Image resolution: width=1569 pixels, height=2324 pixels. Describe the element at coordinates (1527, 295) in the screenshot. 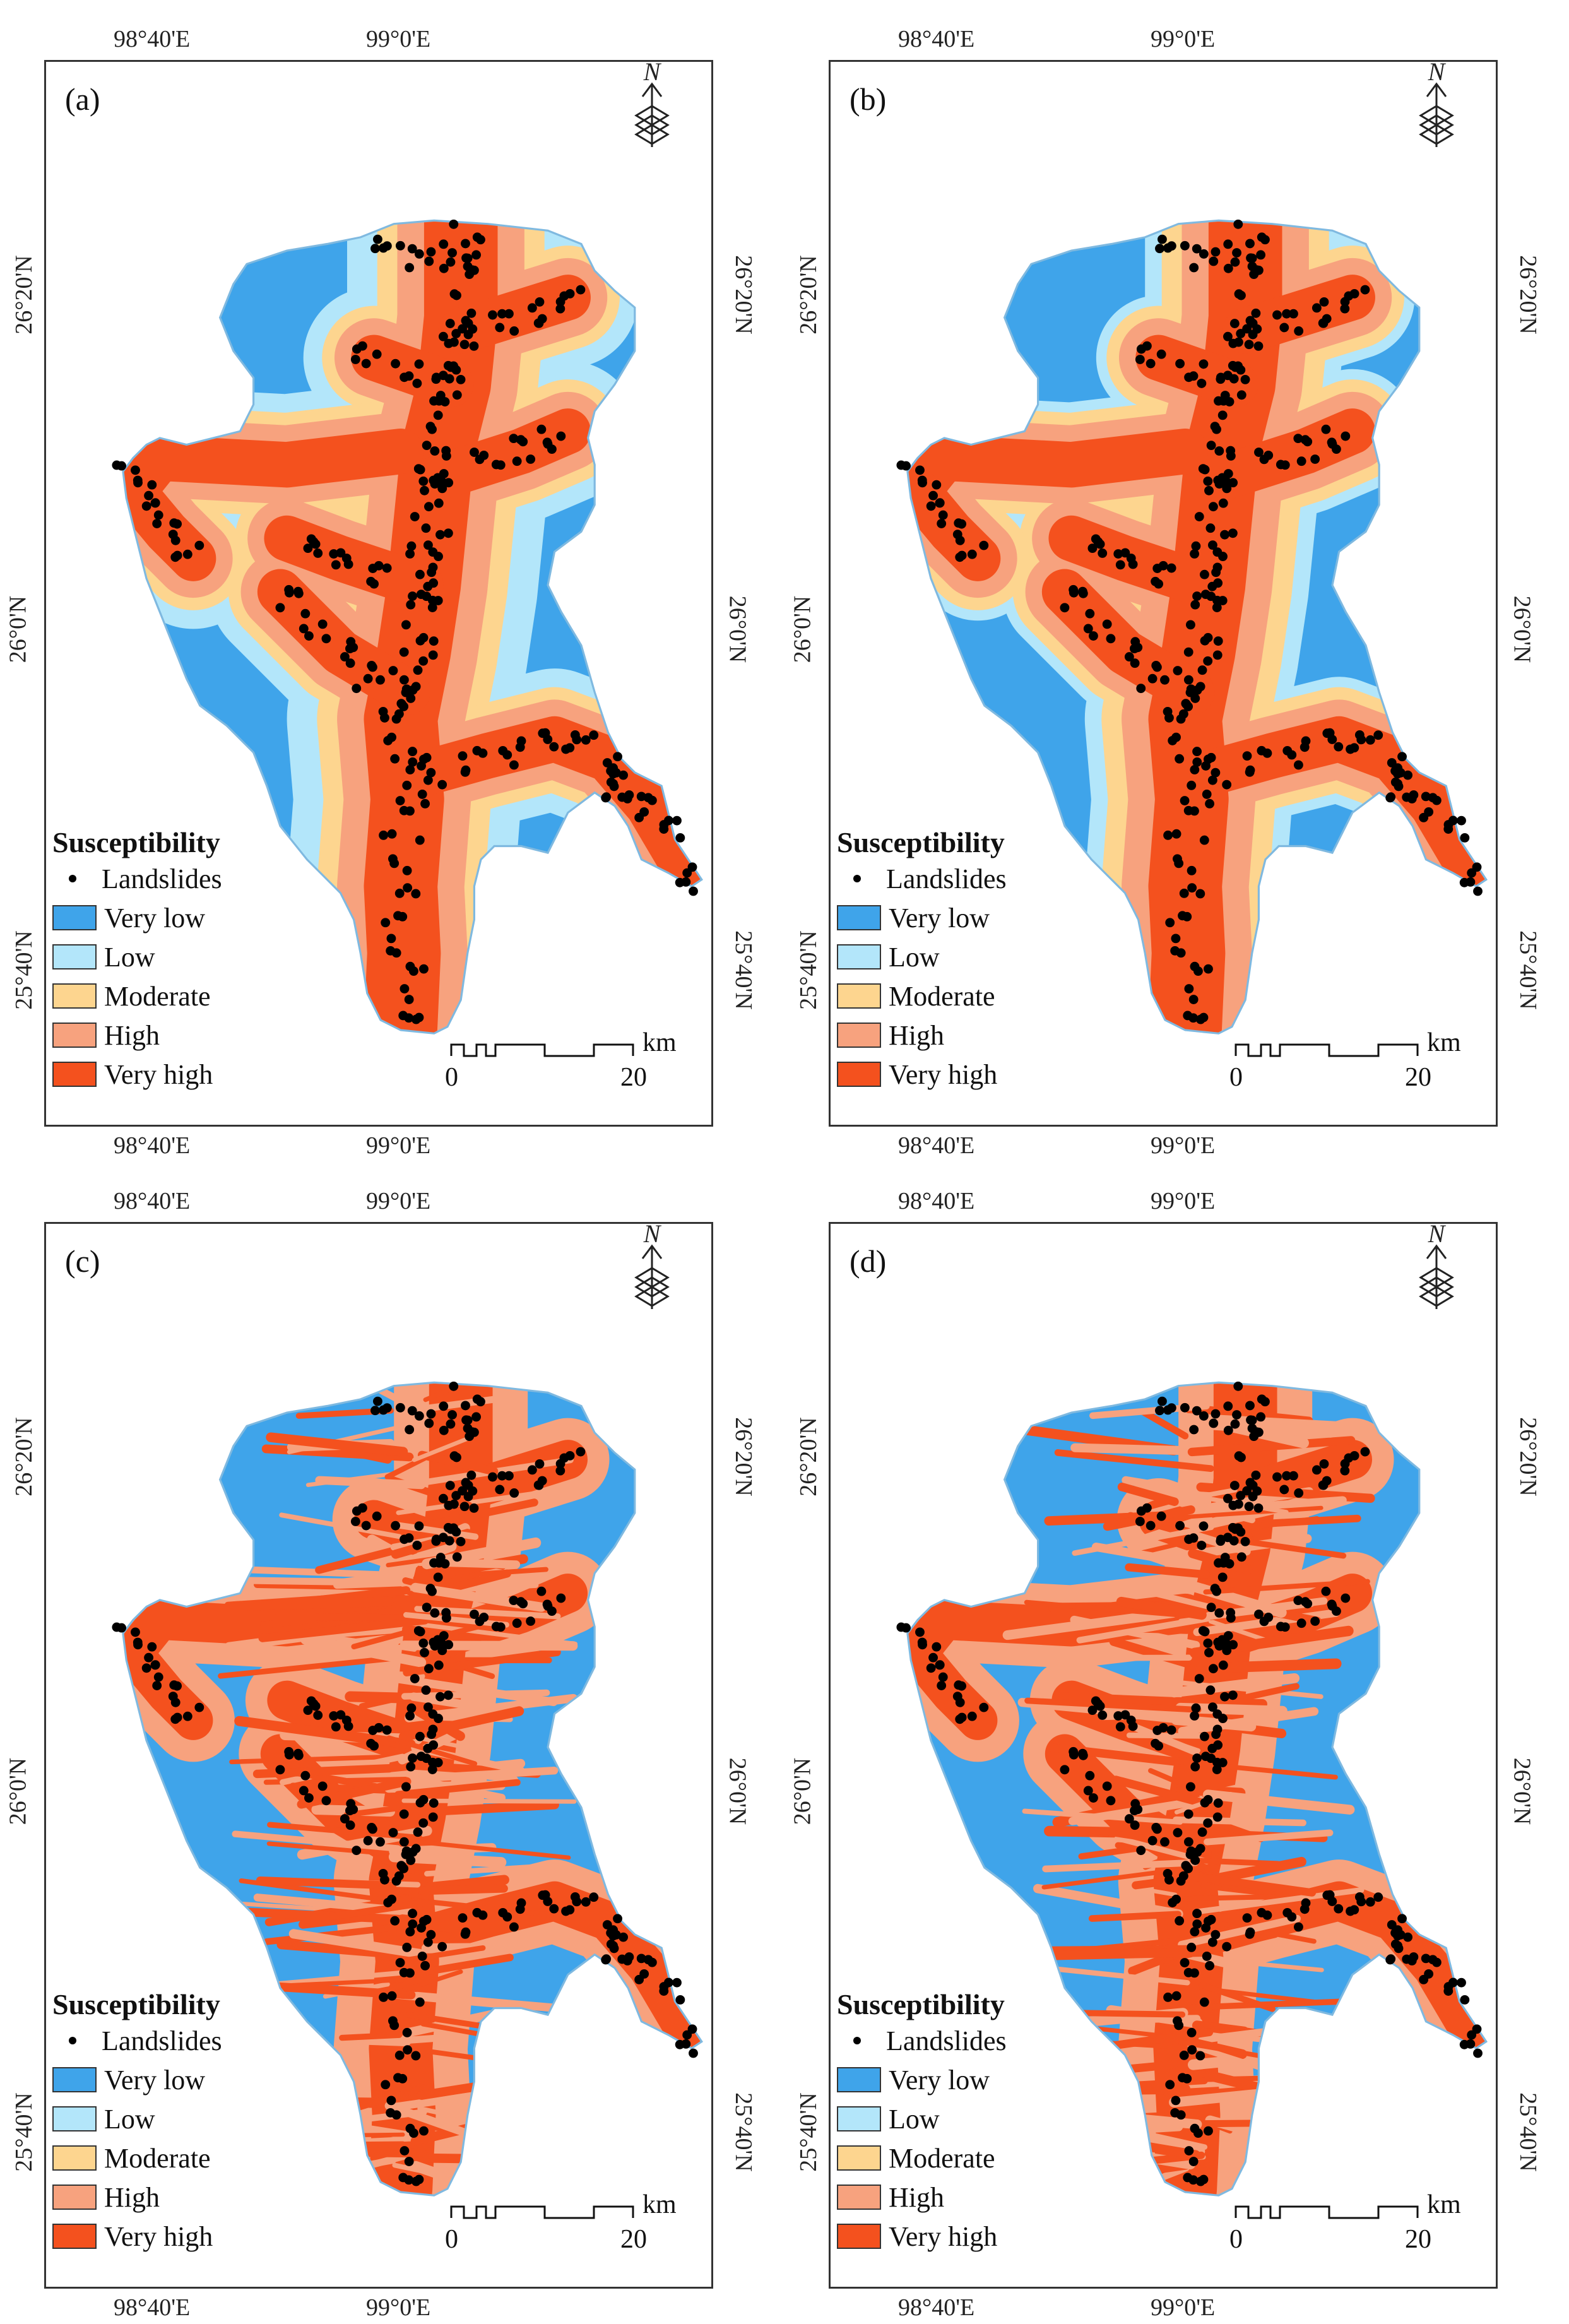

I see `lat-tick-right: 26°20'N` at that location.